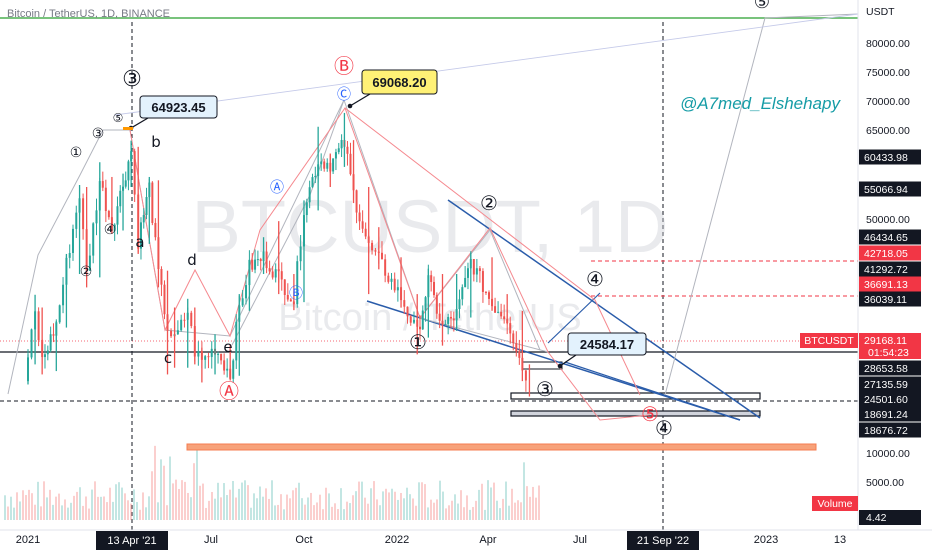  What do you see at coordinates (86, 272) in the screenshot?
I see `wave-label-2: ②` at bounding box center [86, 272].